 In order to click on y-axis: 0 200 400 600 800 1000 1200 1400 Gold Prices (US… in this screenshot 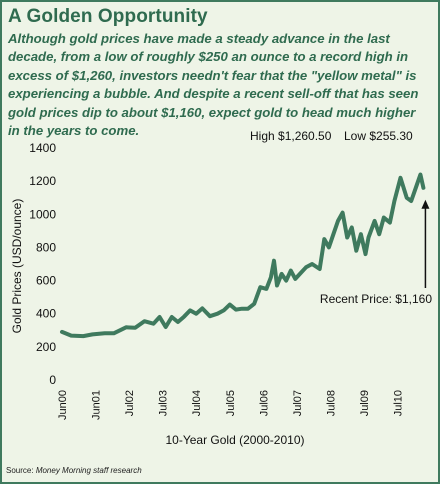, I will do `click(33, 264)`.